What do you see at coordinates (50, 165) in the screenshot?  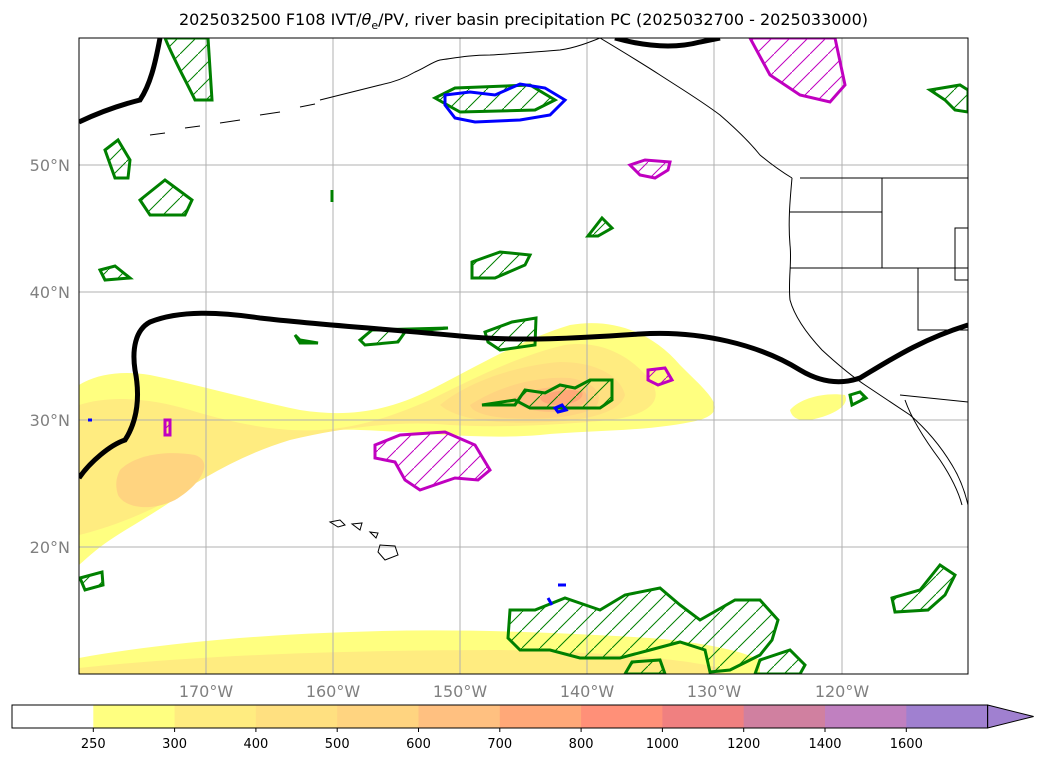 I see `lat-label: 50°N` at bounding box center [50, 165].